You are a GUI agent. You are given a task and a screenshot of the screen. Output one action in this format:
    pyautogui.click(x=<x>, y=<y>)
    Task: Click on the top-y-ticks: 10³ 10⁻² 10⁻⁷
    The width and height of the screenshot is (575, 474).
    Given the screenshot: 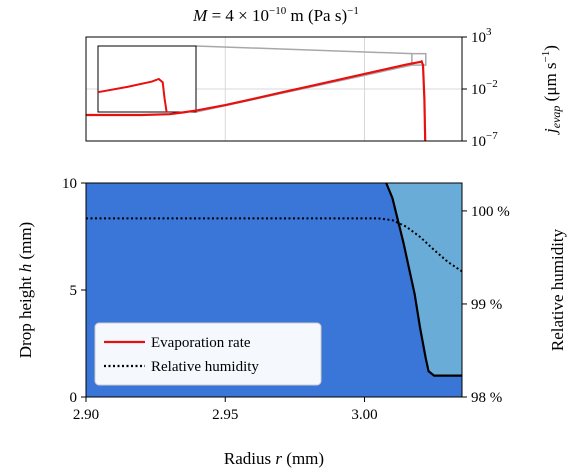 What is the action you would take?
    pyautogui.click(x=480, y=88)
    